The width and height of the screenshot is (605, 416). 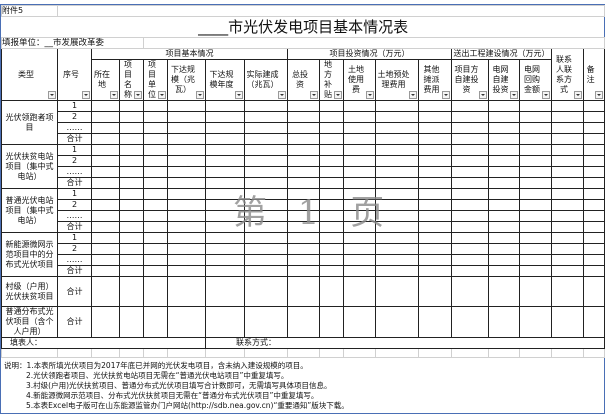 What do you see at coordinates (397, 80) in the screenshot?
I see `header-col: 土地预处理费用` at bounding box center [397, 80].